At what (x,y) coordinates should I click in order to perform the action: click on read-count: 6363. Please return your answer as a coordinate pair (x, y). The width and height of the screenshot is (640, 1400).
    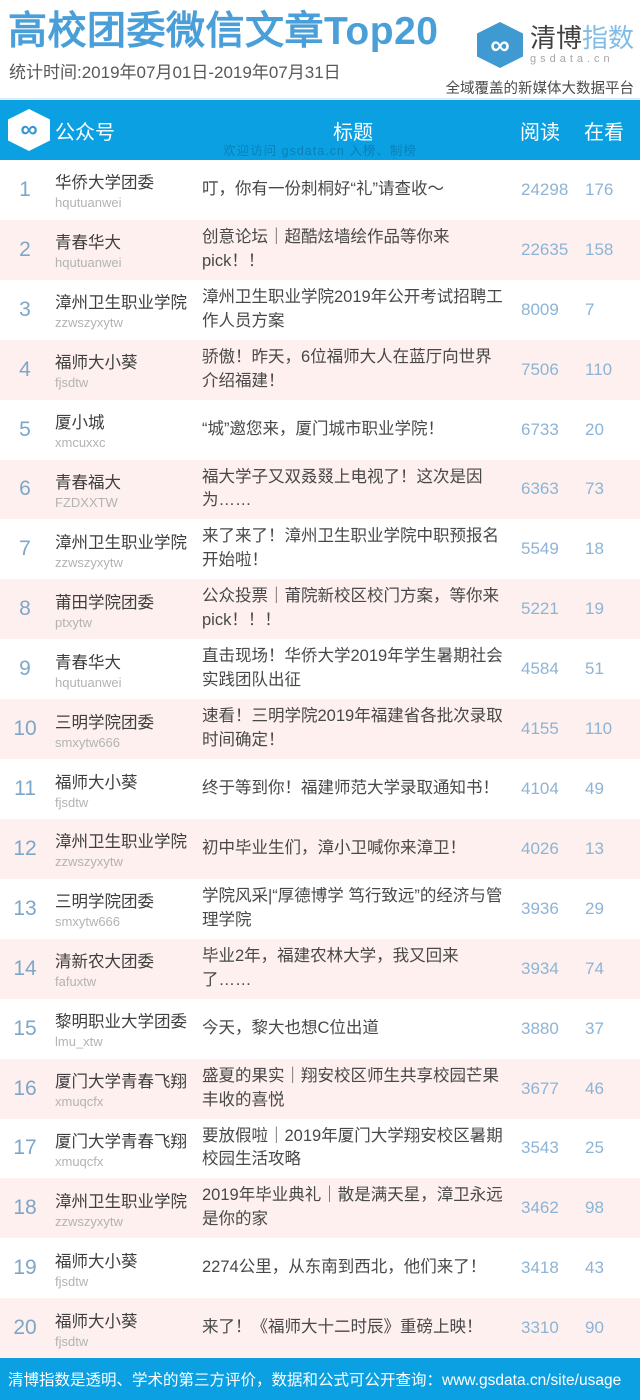
    Looking at the image, I should click on (540, 489).